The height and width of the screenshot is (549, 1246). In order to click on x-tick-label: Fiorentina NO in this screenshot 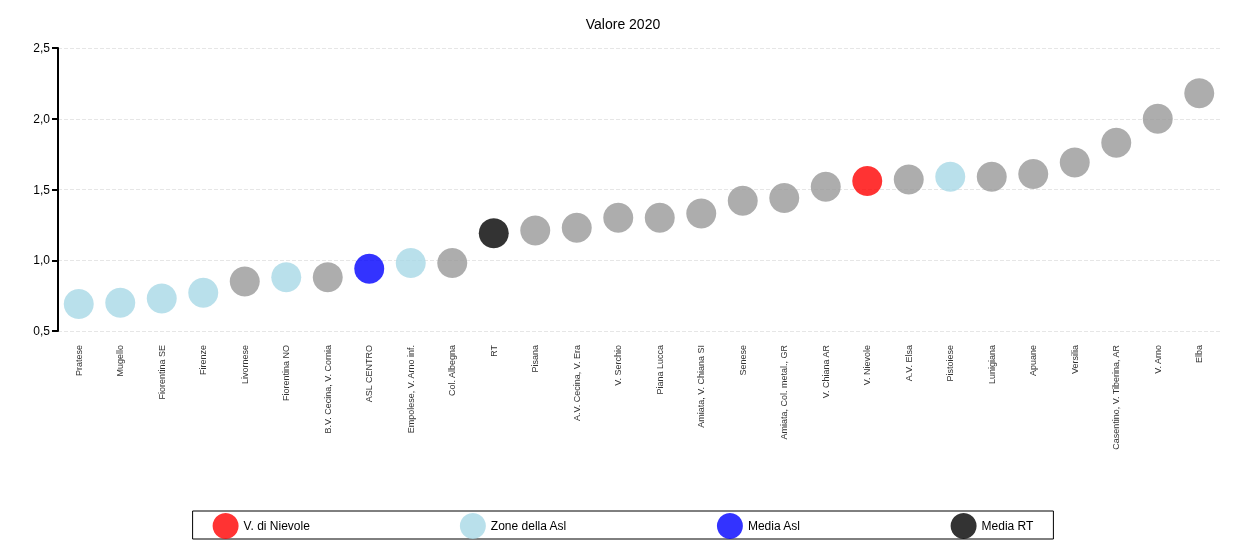, I will do `click(286, 373)`.